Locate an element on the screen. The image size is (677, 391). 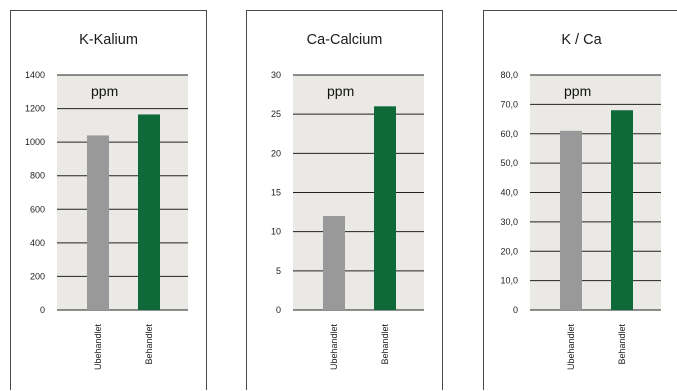
y-tick-label: 20,0 is located at coordinates (509, 251).